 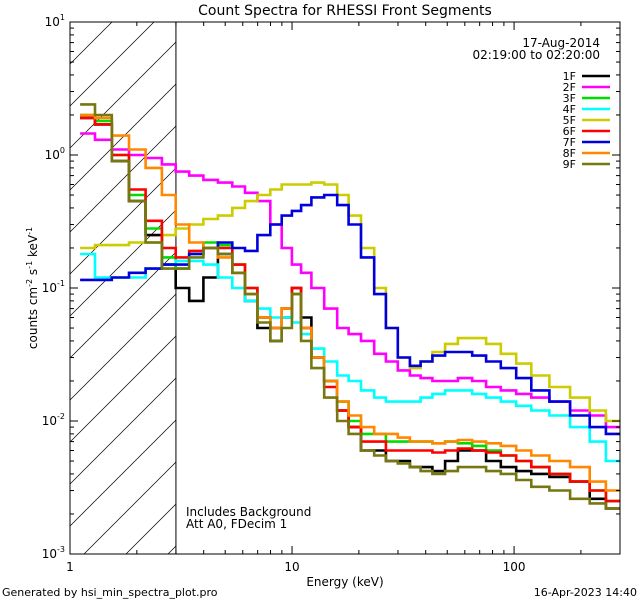 What do you see at coordinates (514, 567) in the screenshot?
I see `x-tick-label: 100` at bounding box center [514, 567].